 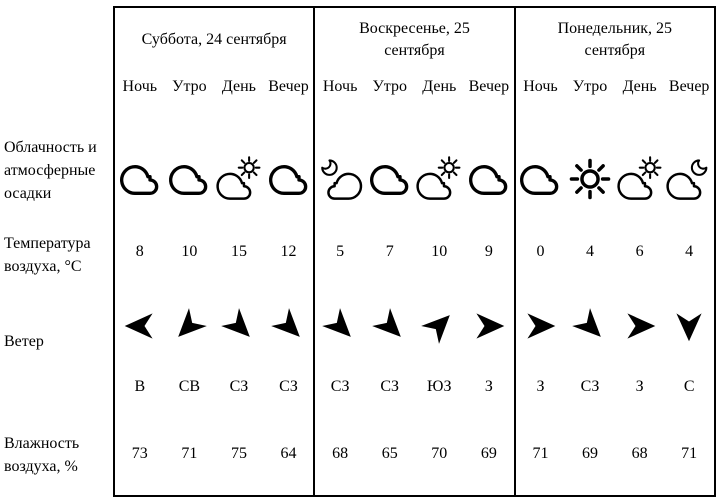 I want to click on humidity-value: 70, so click(x=439, y=453).